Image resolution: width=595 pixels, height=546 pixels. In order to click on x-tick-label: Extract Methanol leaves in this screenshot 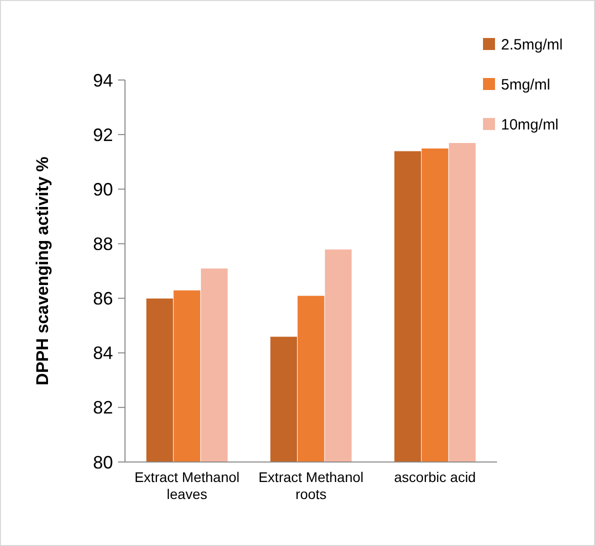, I will do `click(187, 485)`.